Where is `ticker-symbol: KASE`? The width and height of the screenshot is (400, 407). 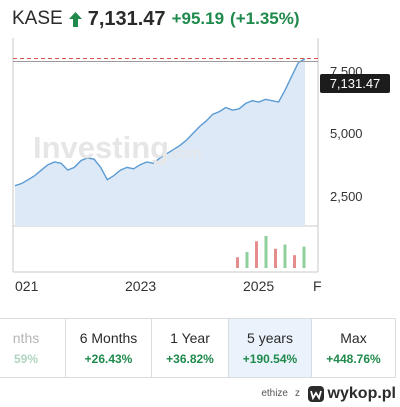 ticker-symbol: KASE is located at coordinates (37, 18).